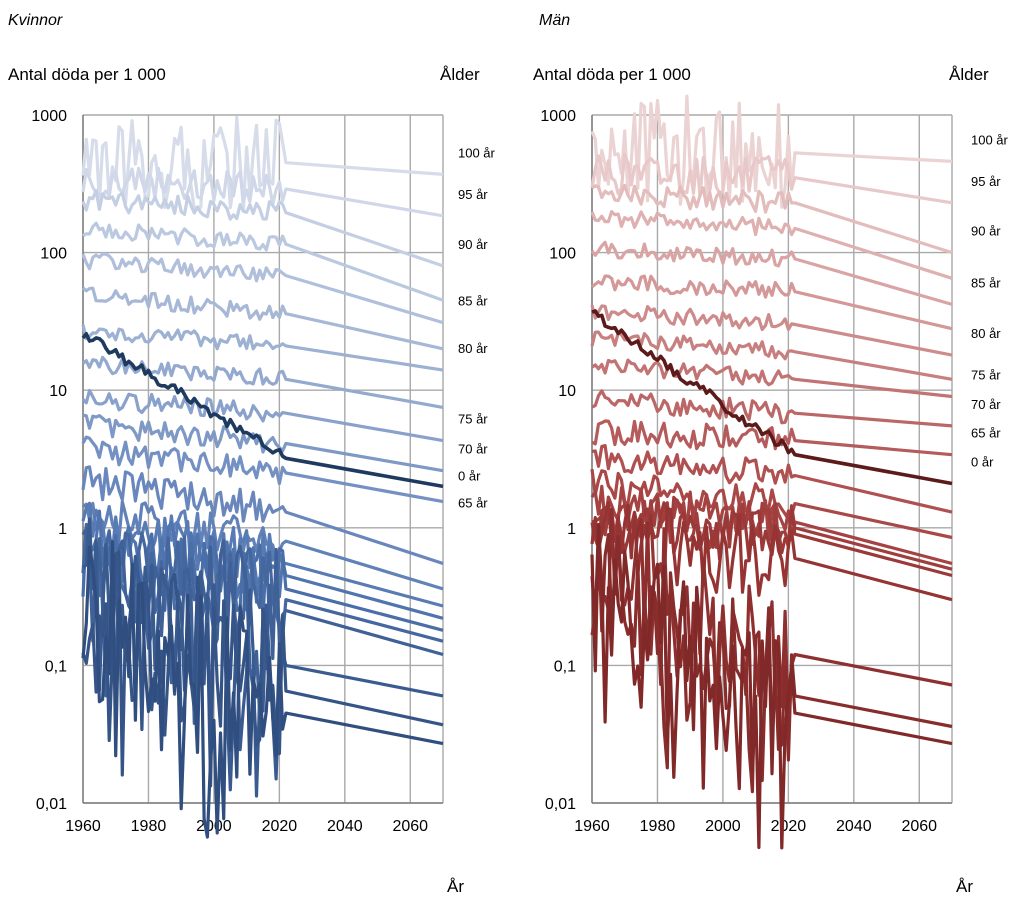 The image size is (1018, 897). I want to click on chart-title: Kvinnor, so click(35, 20).